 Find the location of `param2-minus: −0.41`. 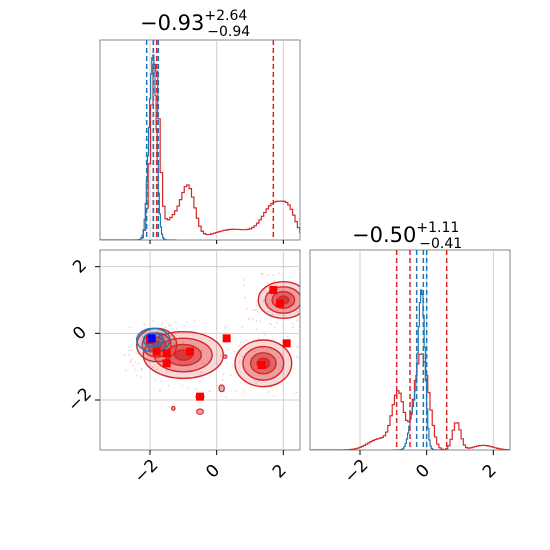

param2-minus: −0.41 is located at coordinates (440, 244).